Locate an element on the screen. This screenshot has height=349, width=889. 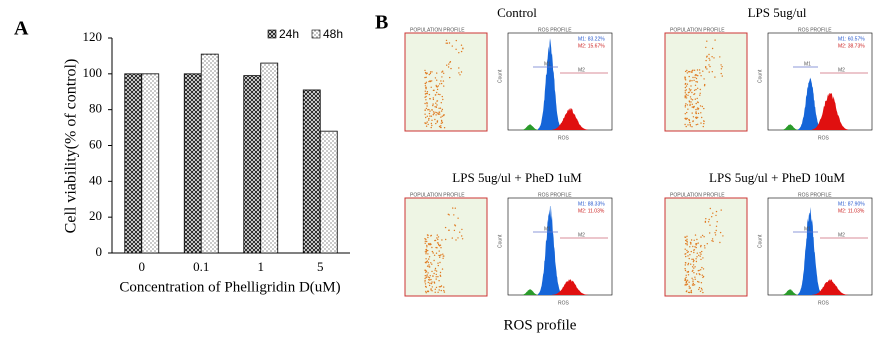
bar is located at coordinates (328, 192).